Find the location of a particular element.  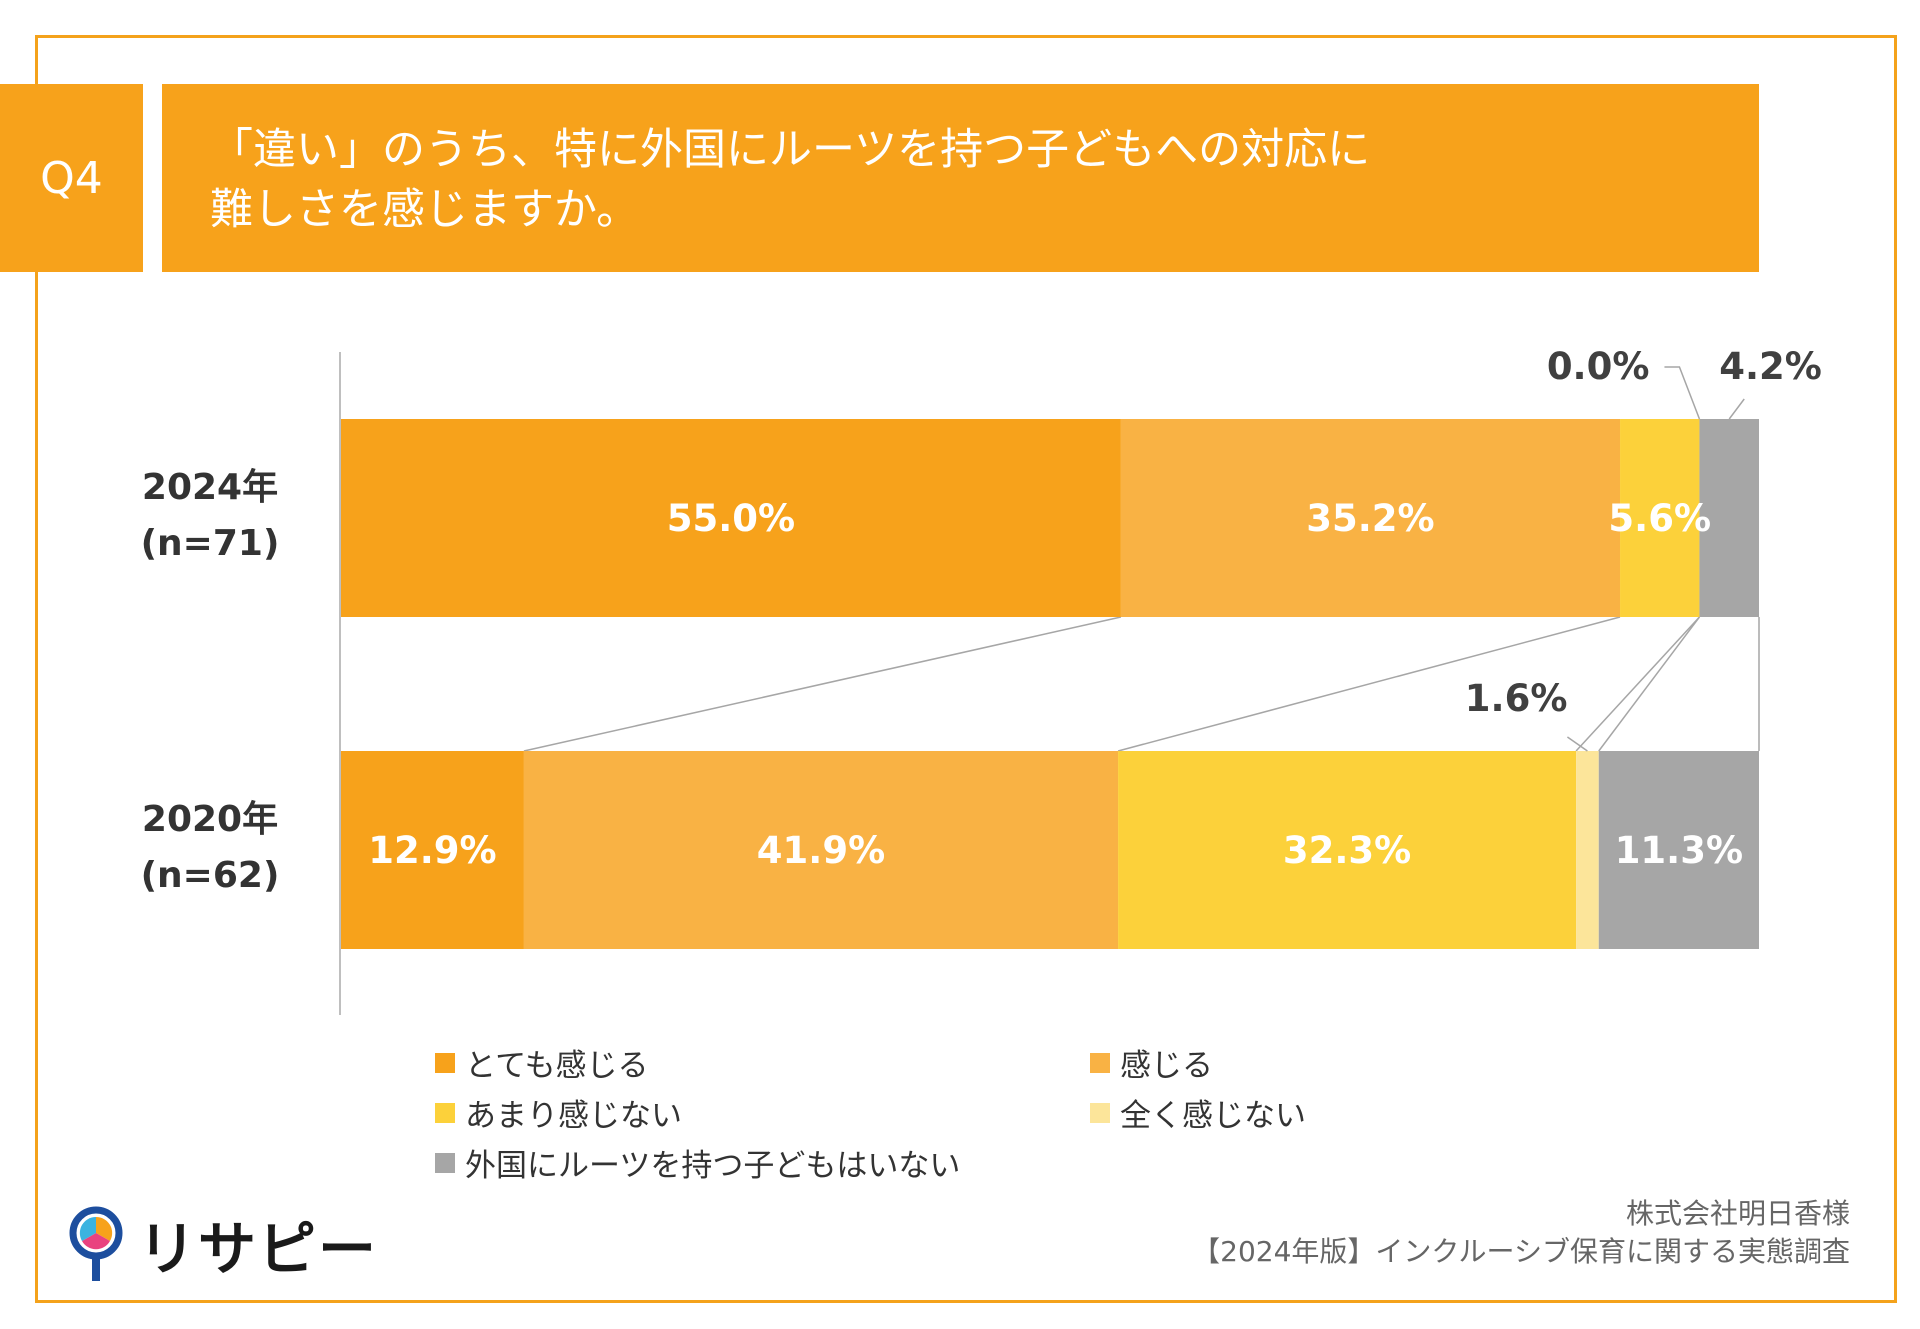

data-label: 32.3% is located at coordinates (1347, 850).